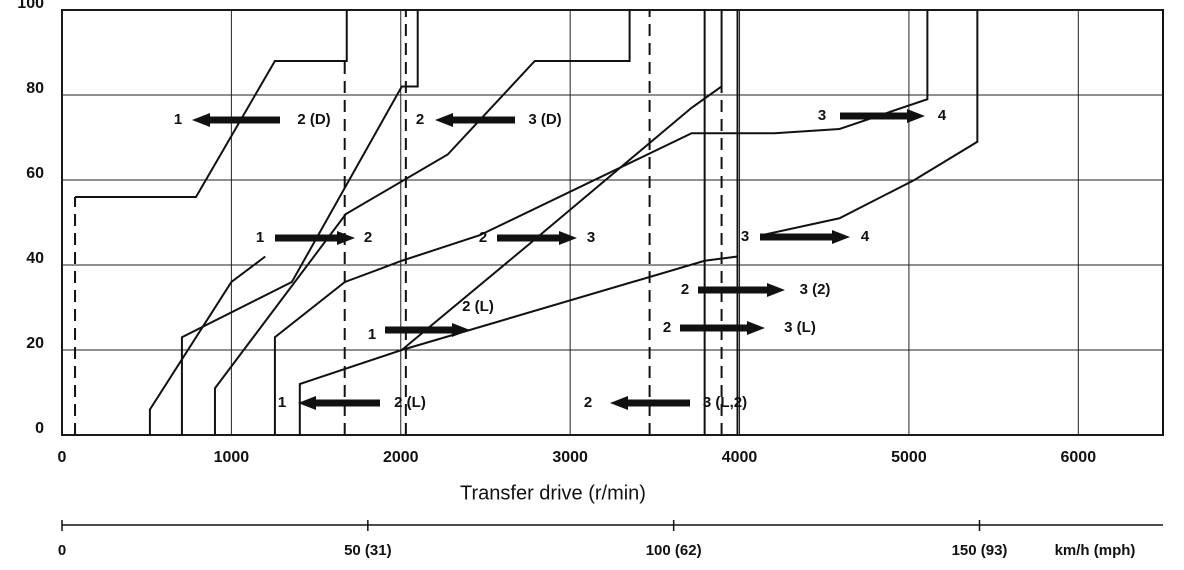 This screenshot has width=1184, height=570. Describe the element at coordinates (674, 550) in the screenshot. I see `x2-tick-label: 100 (62)` at that location.